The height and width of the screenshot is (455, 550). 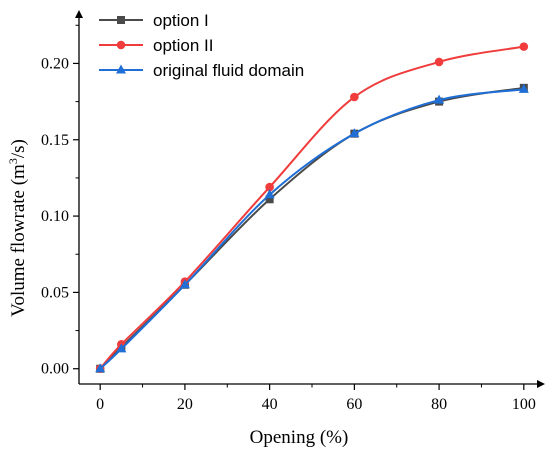 I want to click on x-tick-label: 80, so click(x=439, y=404).